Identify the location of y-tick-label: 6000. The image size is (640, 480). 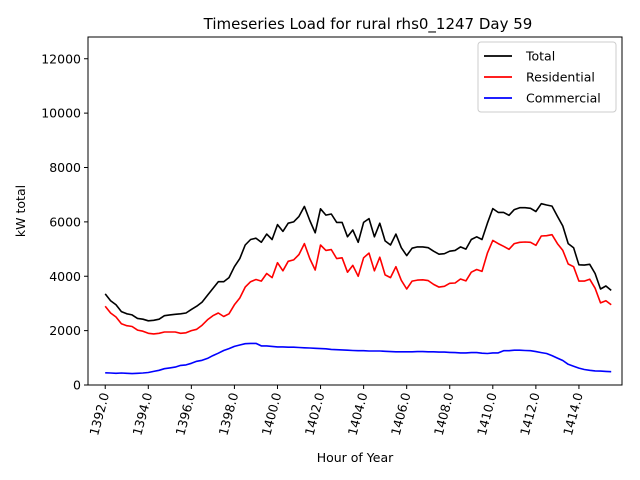
(65, 221).